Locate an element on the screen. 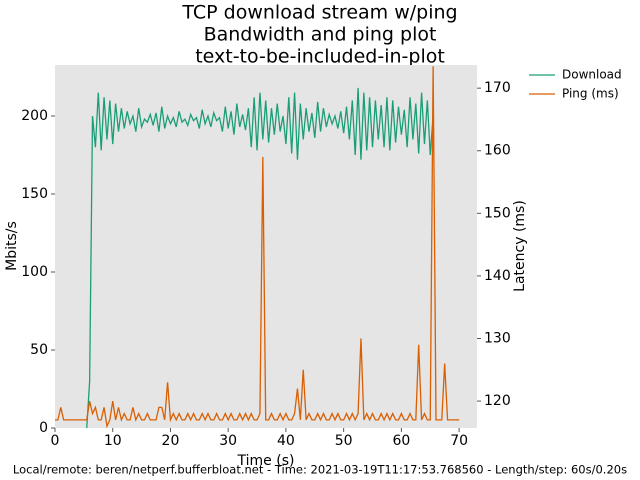 The height and width of the screenshot is (480, 640). y2-tick-label: 140 is located at coordinates (497, 276).